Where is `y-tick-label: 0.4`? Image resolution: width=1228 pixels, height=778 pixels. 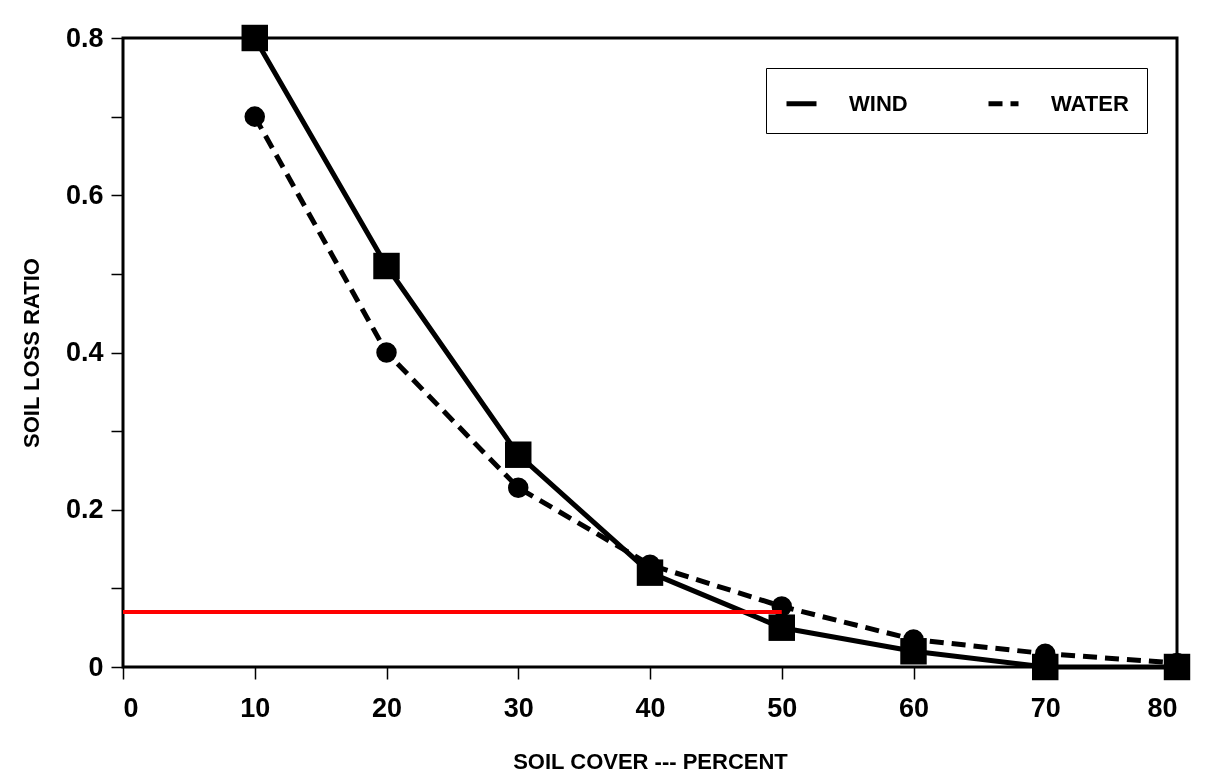 y-tick-label: 0.4 is located at coordinates (84, 352).